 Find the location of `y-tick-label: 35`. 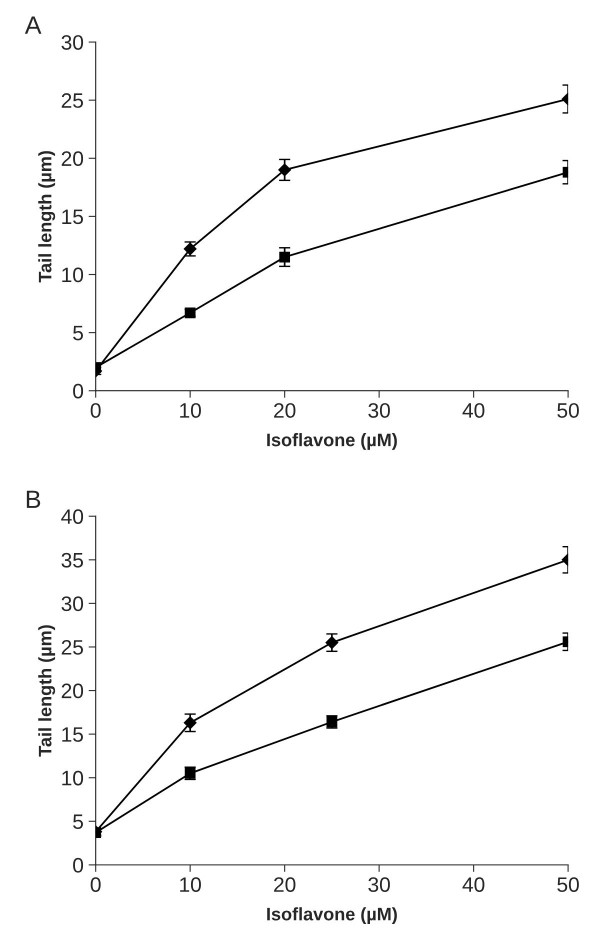

y-tick-label: 35 is located at coordinates (73, 560).